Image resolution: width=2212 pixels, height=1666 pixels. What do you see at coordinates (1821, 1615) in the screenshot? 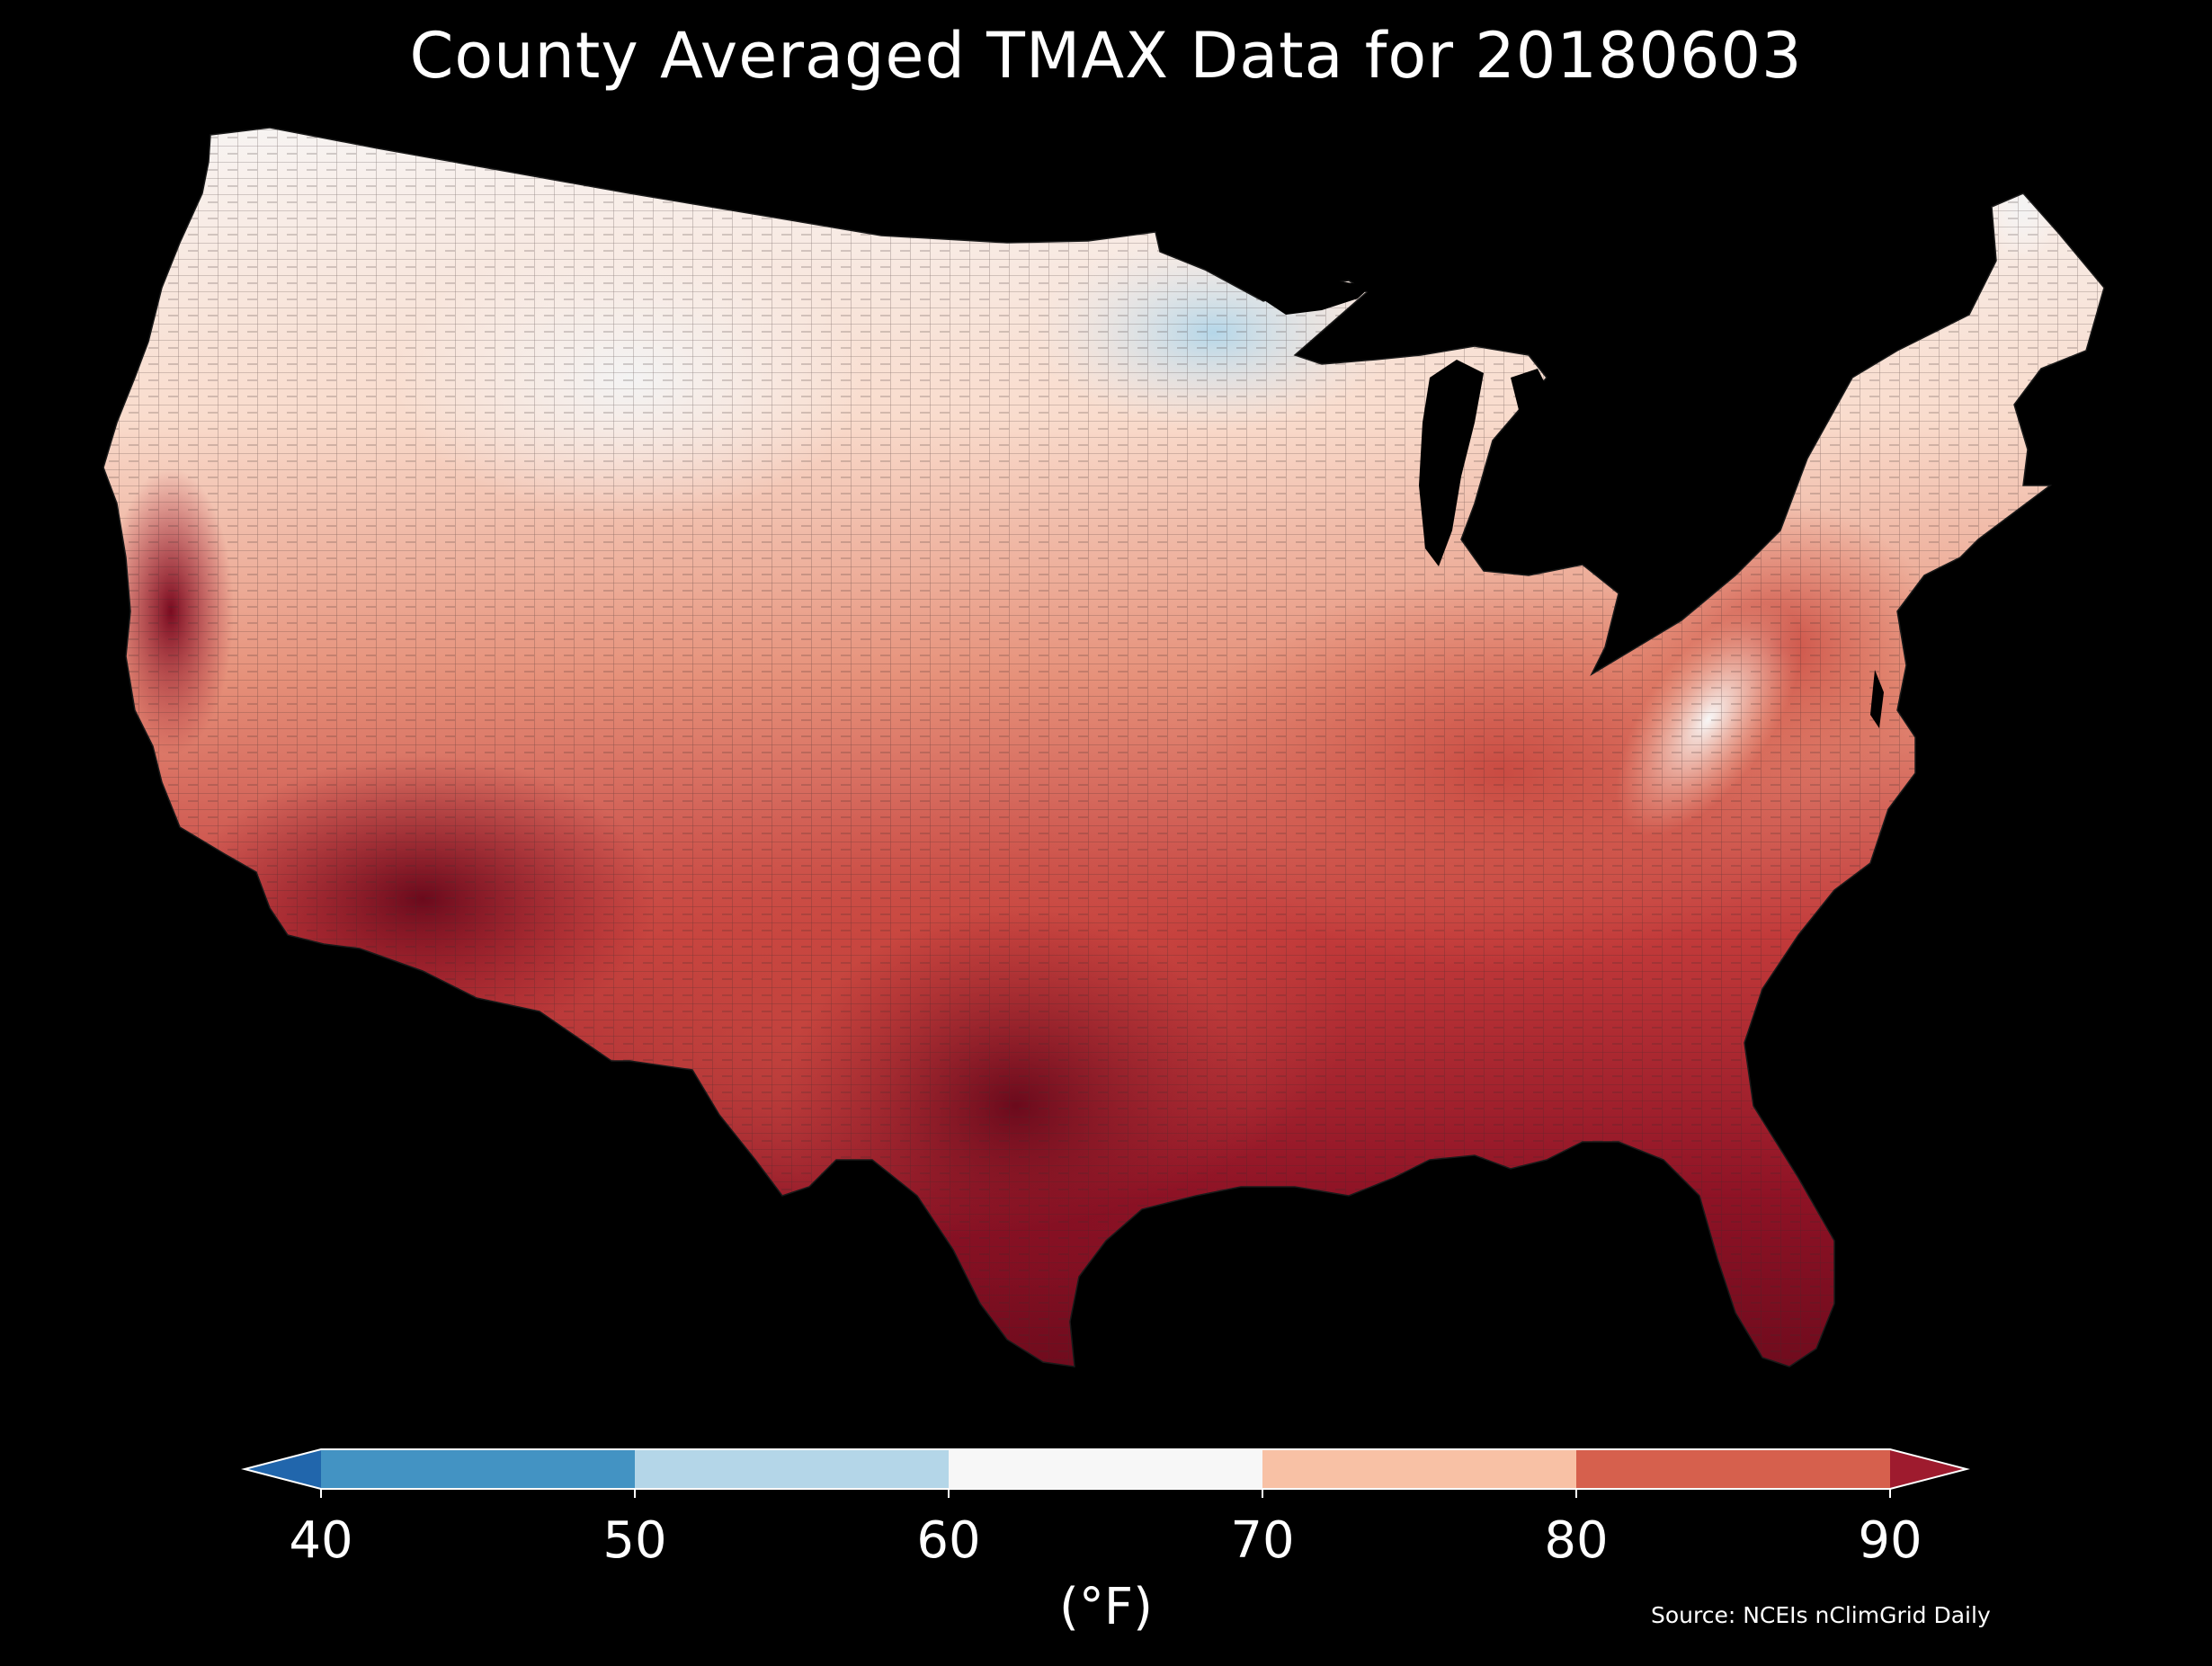
I see `source-caption: Source: NCEIs nClimGrid Daily` at bounding box center [1821, 1615].